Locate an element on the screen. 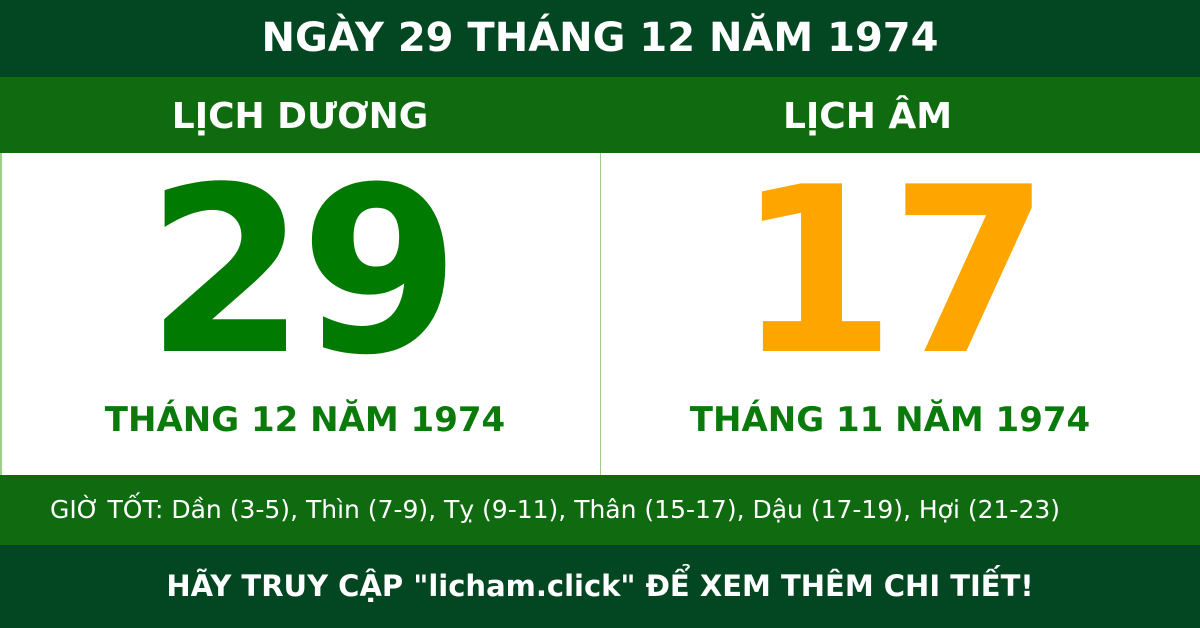 The image size is (1200, 628). page-title: NGÀY 29 THÁNG 12 NĂM 1974 is located at coordinates (600, 38).